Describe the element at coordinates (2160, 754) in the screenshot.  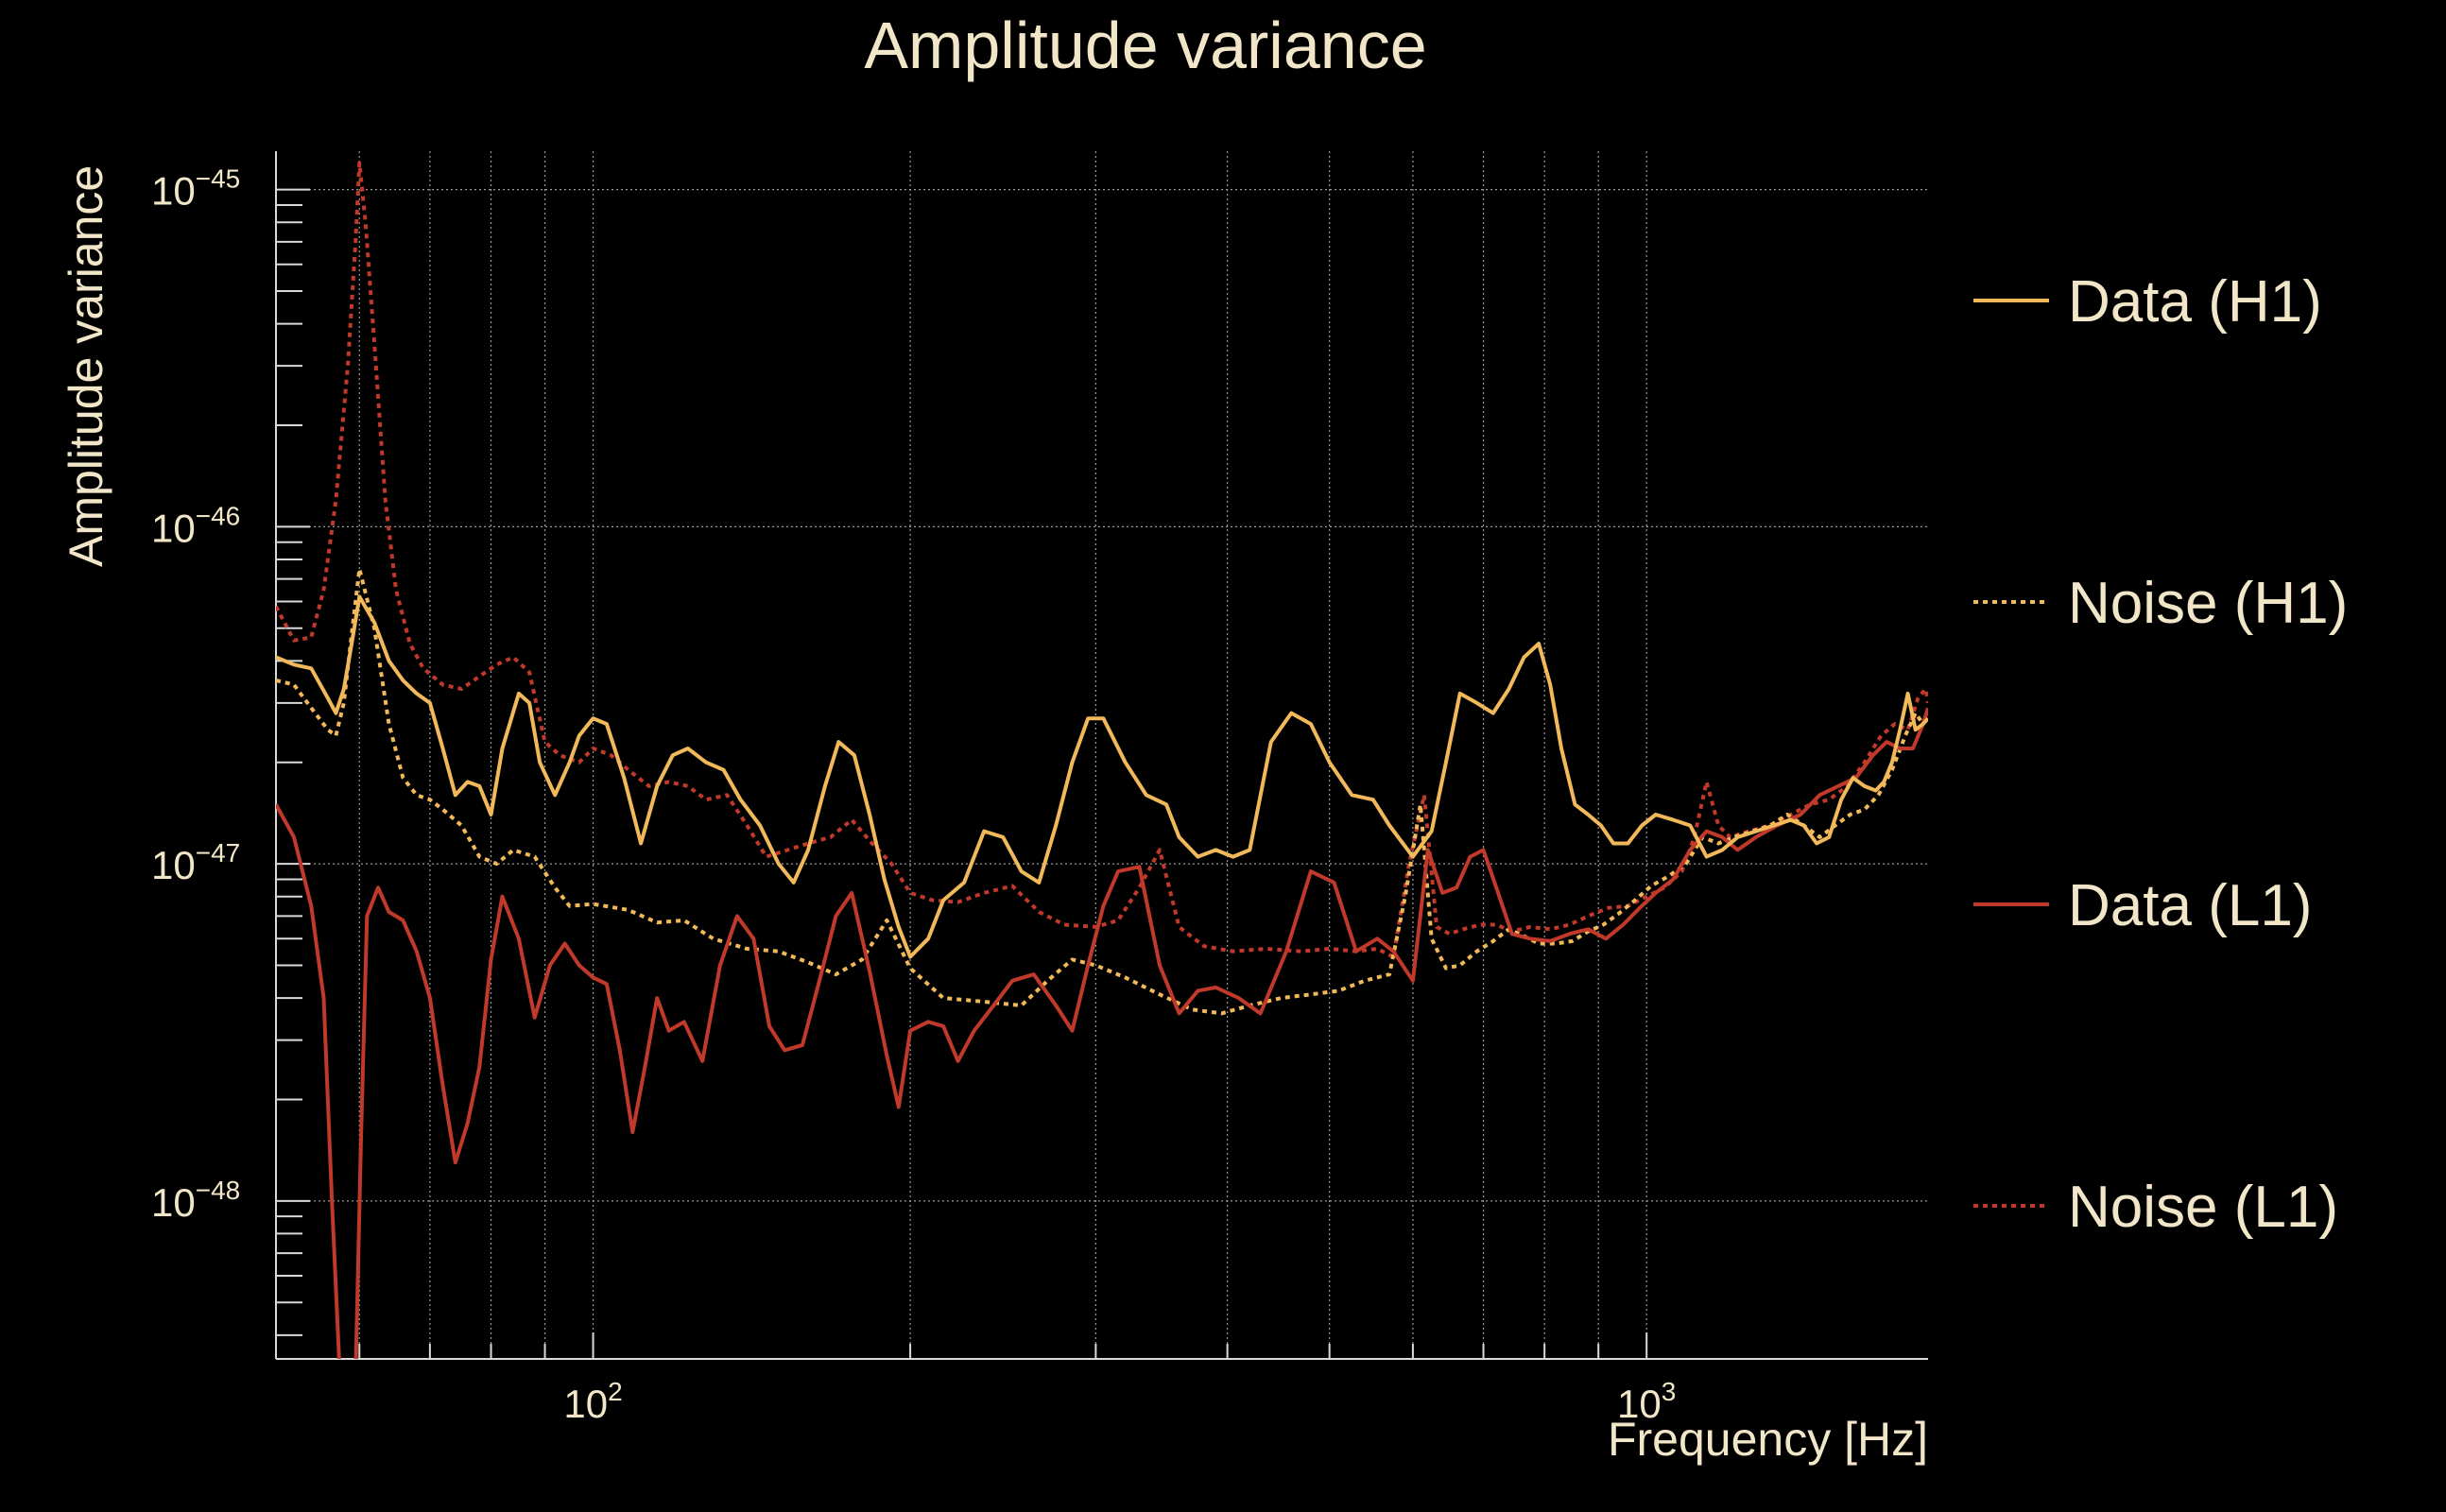
I see `legend: Data (H1) Noise (H1) Data (L1) Noise (L1)` at that location.